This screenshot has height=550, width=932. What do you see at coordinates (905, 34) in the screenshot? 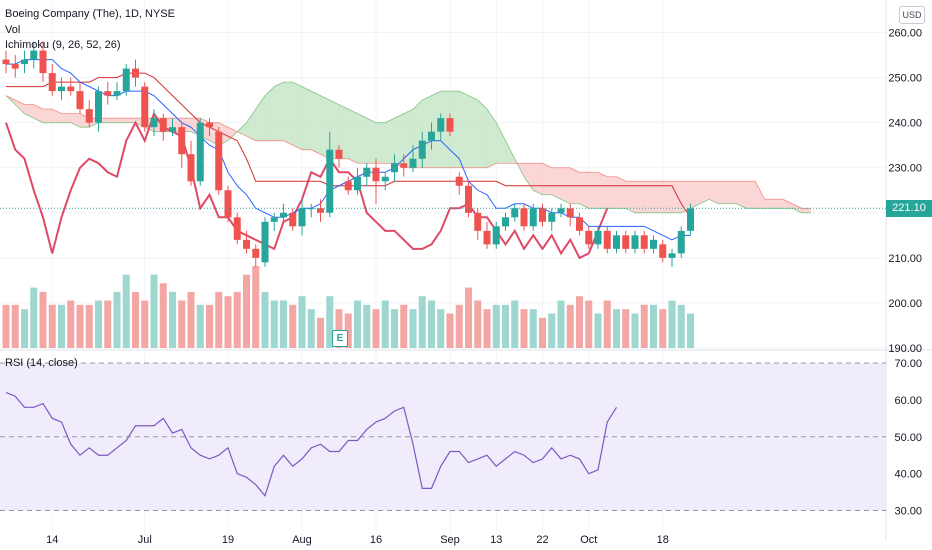
I see `price-tick-label: 260.00` at bounding box center [905, 34].